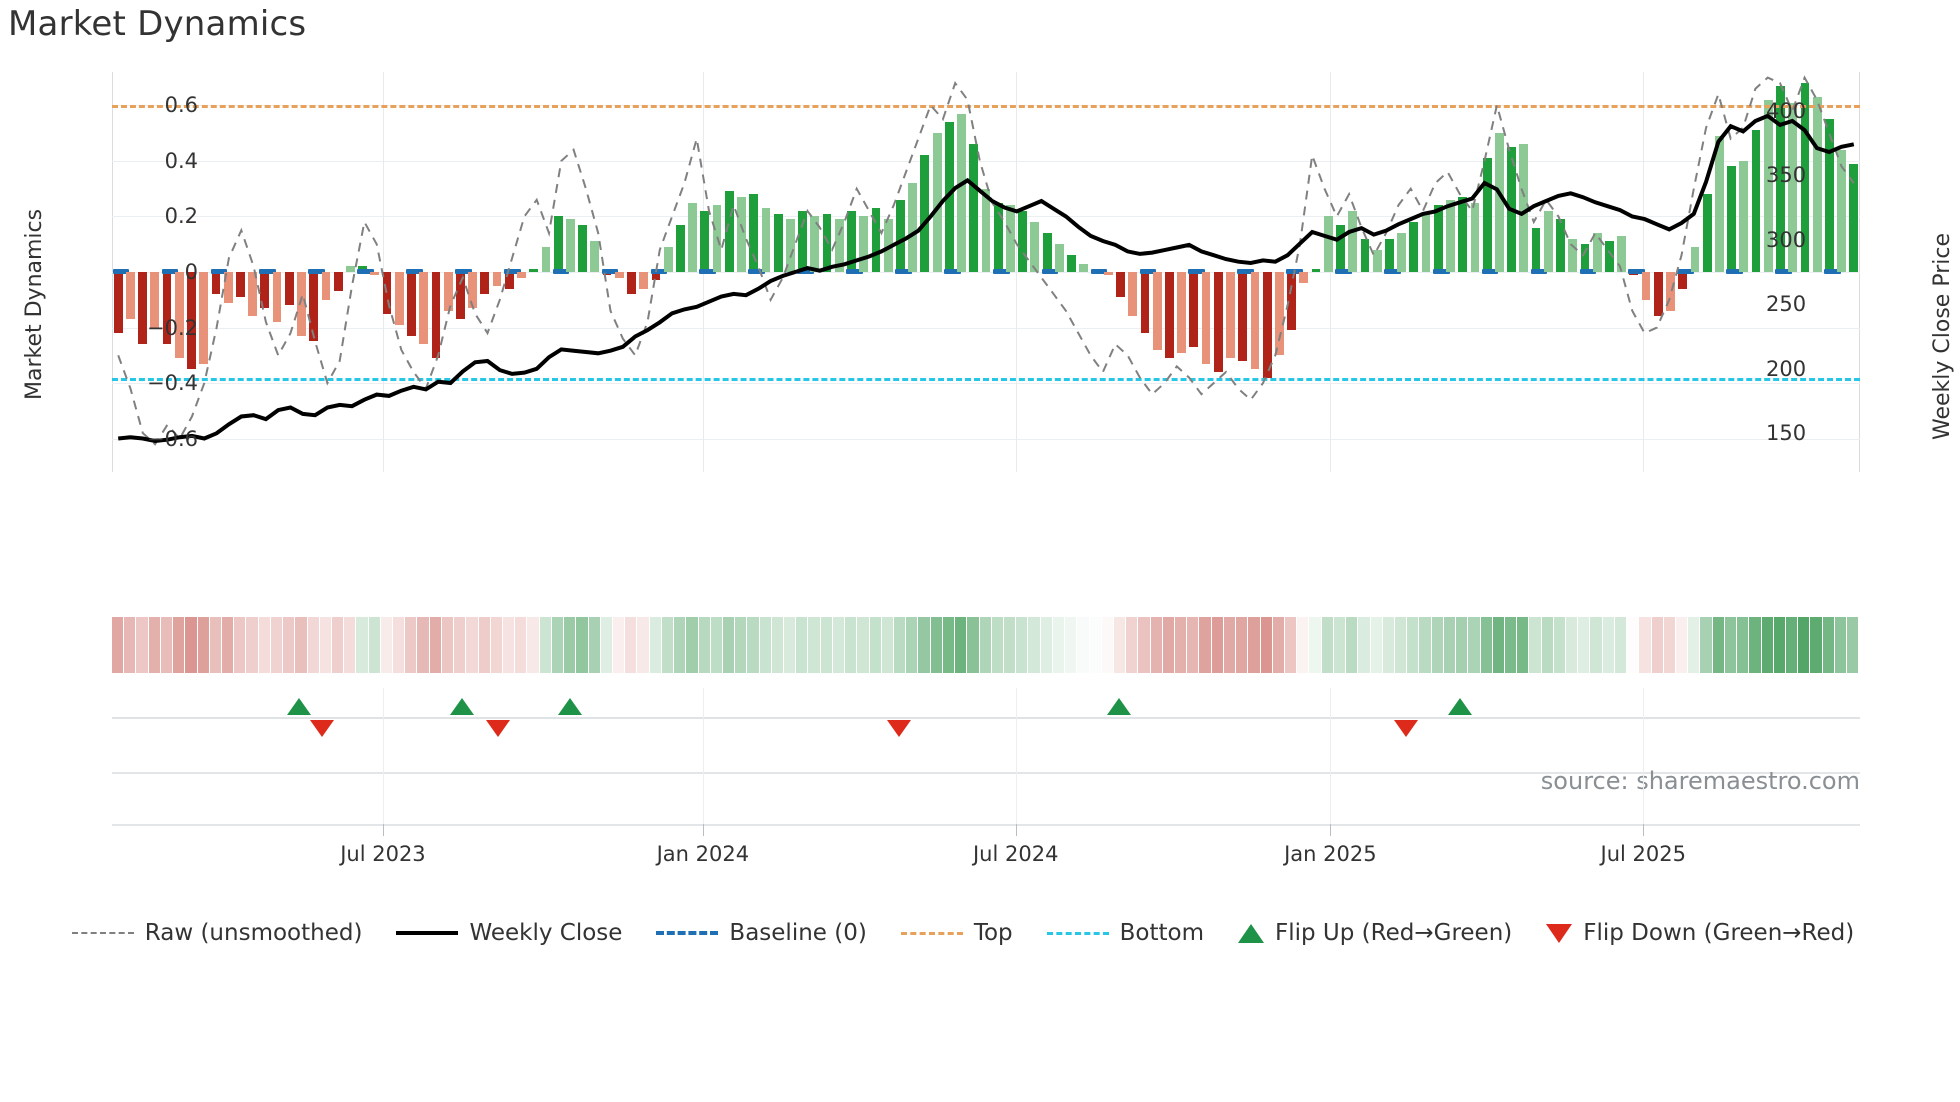 Image resolution: width=1960 pixels, height=1102 pixels. What do you see at coordinates (1125, 933) in the screenshot?
I see `legend-item-bottom: Bottom` at bounding box center [1125, 933].